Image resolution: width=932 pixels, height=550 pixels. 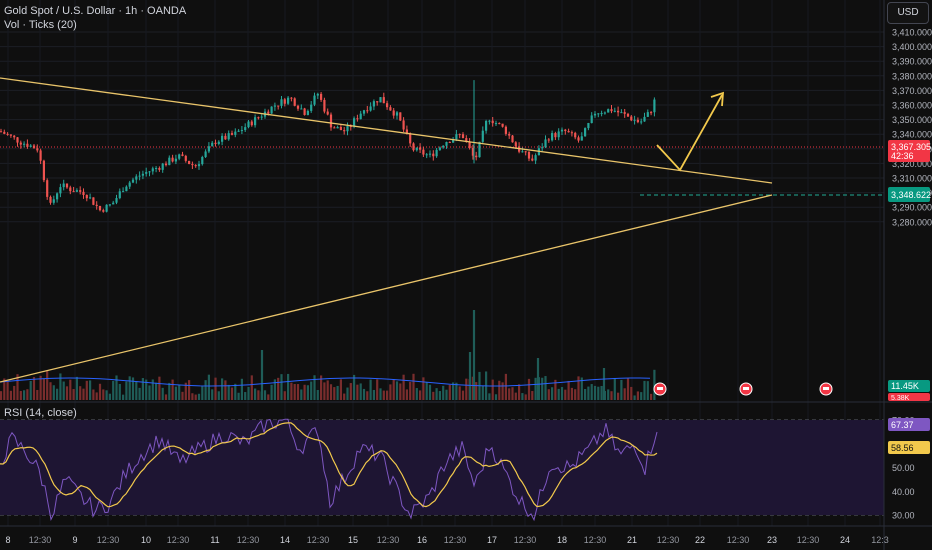 I want to click on volume-badges: 11.45K 5.38K, so click(x=909, y=391).